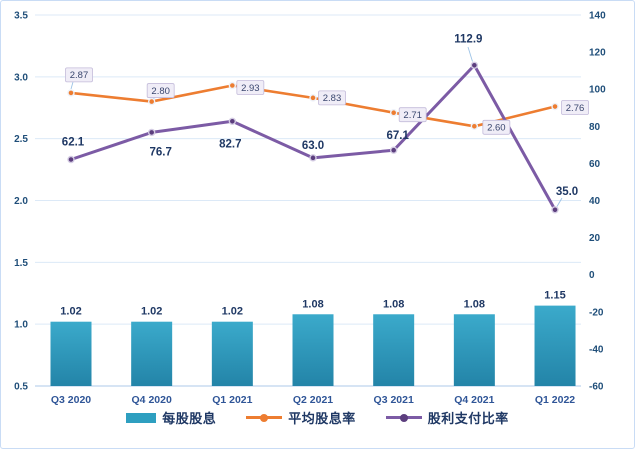 This screenshot has width=635, height=449. Describe the element at coordinates (21, 387) in the screenshot. I see `left-axis-tick-label: 0.5` at that location.